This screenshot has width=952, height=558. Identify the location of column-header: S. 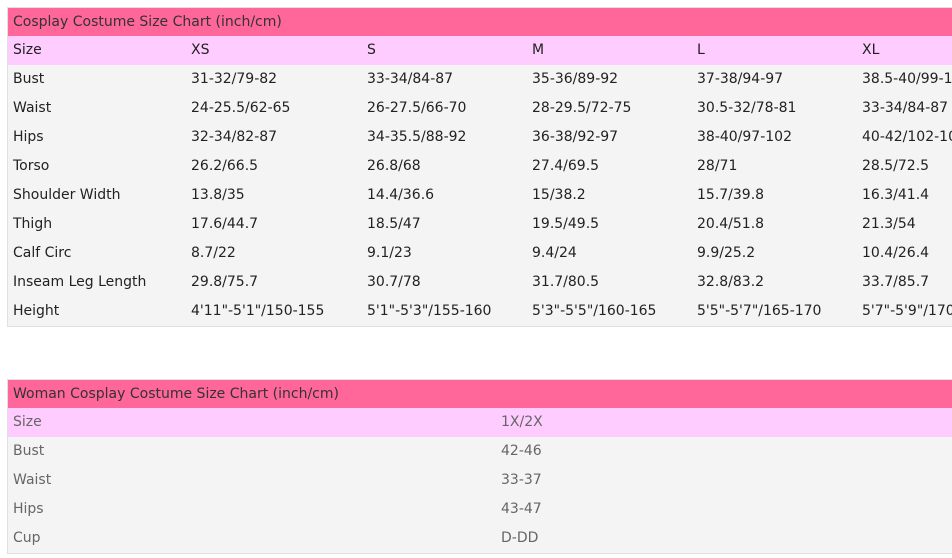
(371, 50).